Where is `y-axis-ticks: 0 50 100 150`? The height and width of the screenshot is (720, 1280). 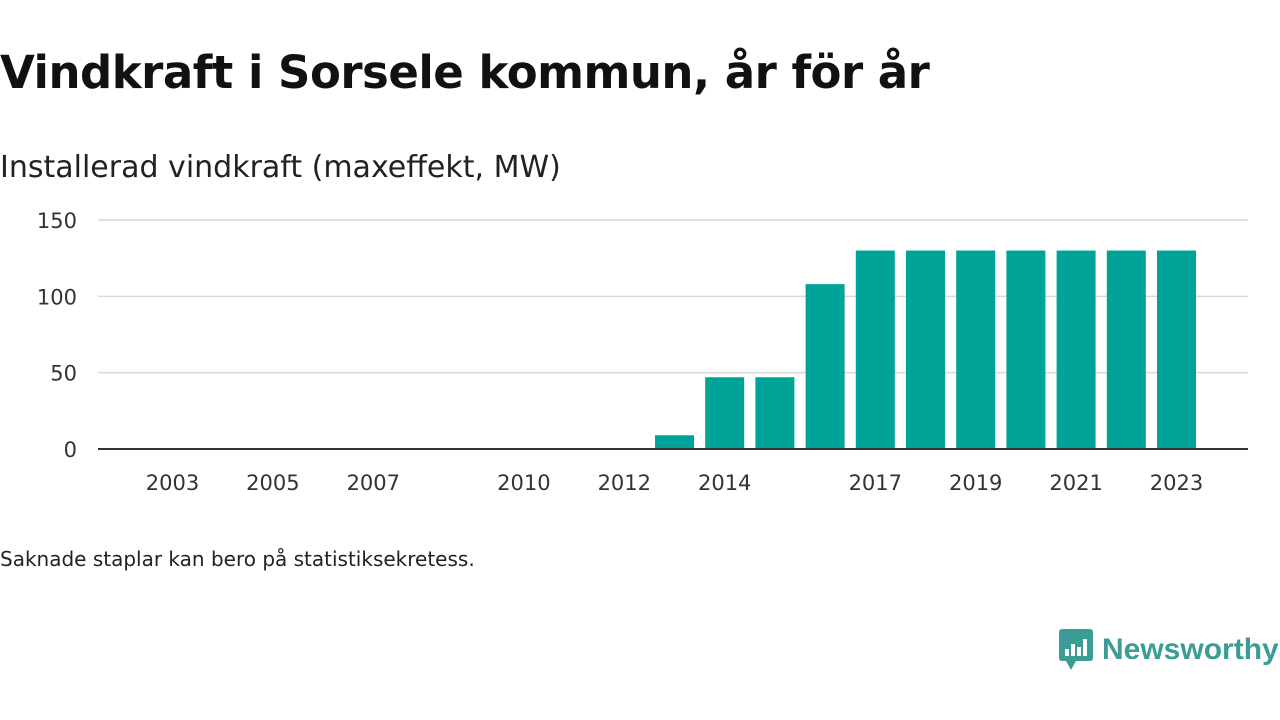
y-axis-ticks: 0 50 100 150 is located at coordinates (57, 335).